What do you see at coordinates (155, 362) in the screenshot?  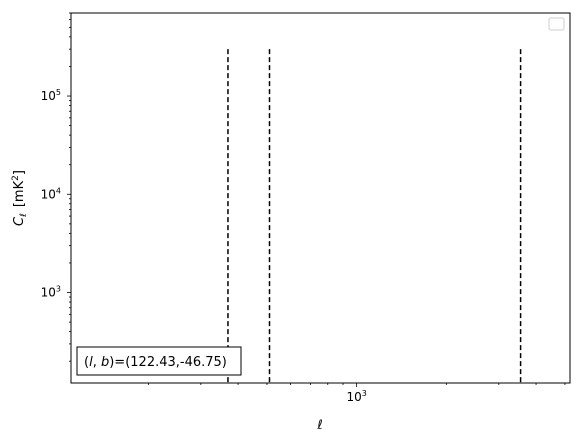 I see `annotation-text: (l, b)=(122.43,-46.75)` at bounding box center [155, 362].